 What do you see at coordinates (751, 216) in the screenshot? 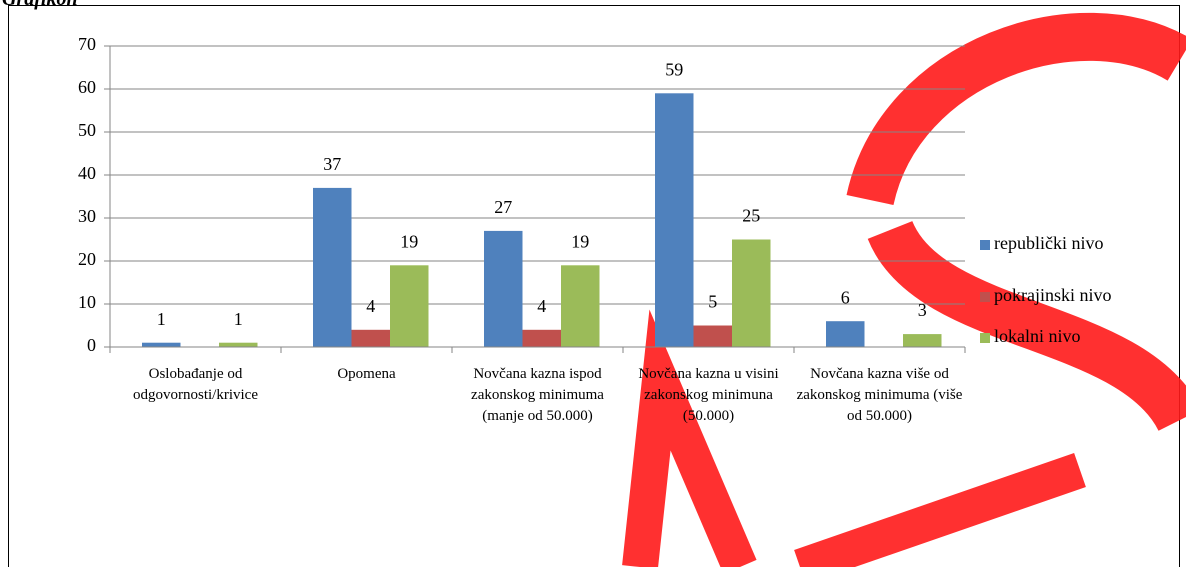
I see `data-label: 25` at bounding box center [751, 216].